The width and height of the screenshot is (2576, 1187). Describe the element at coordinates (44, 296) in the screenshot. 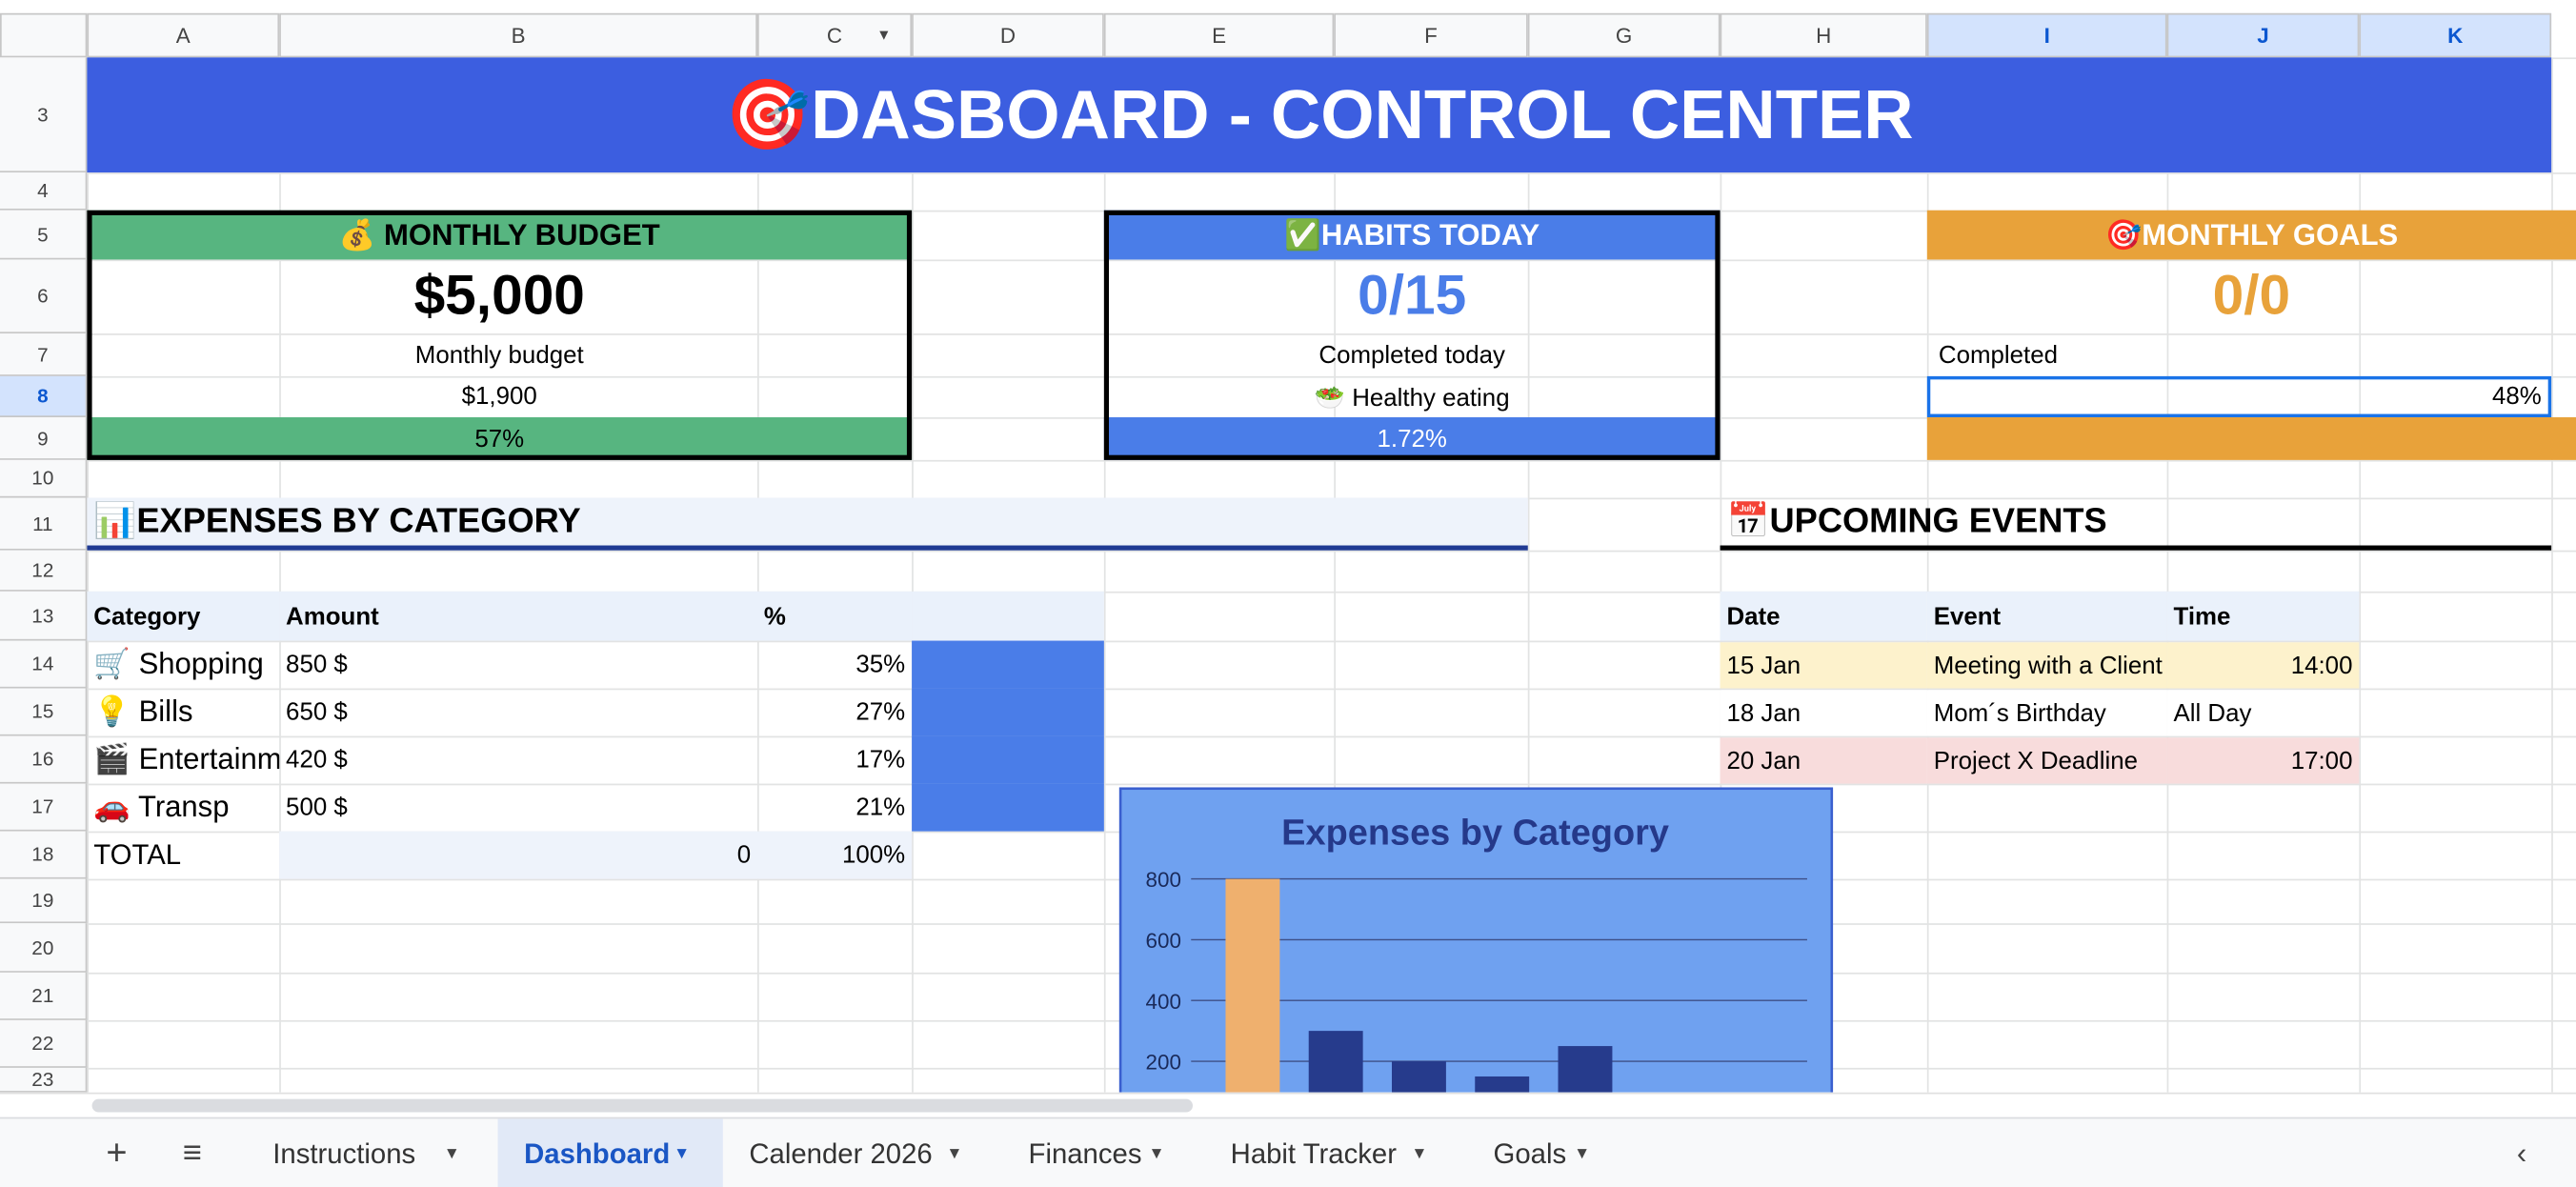

I see `row-number: 6` at that location.